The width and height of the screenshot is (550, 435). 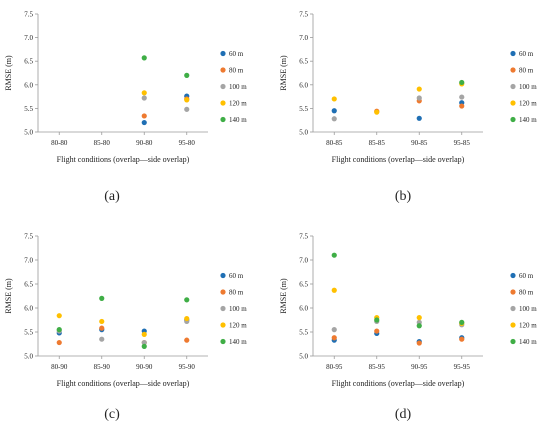 I want to click on x-tick-label: 95-90, so click(x=187, y=367).